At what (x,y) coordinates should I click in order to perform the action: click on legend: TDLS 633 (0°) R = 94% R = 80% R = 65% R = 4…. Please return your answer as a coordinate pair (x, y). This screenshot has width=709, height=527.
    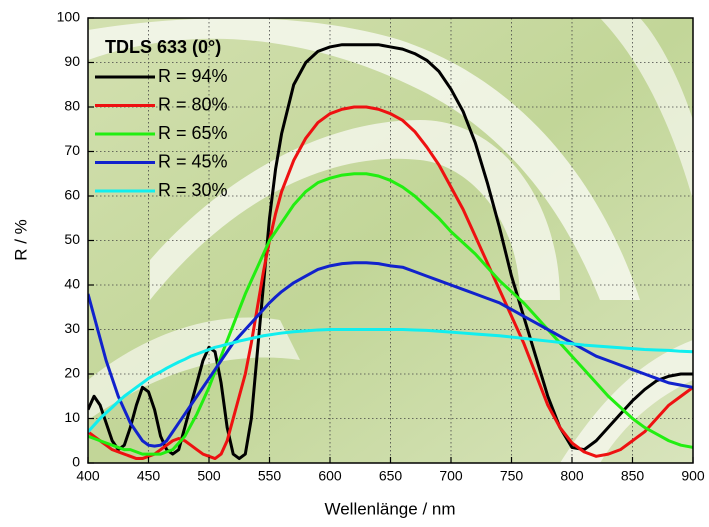
    Looking at the image, I should click on (161, 118).